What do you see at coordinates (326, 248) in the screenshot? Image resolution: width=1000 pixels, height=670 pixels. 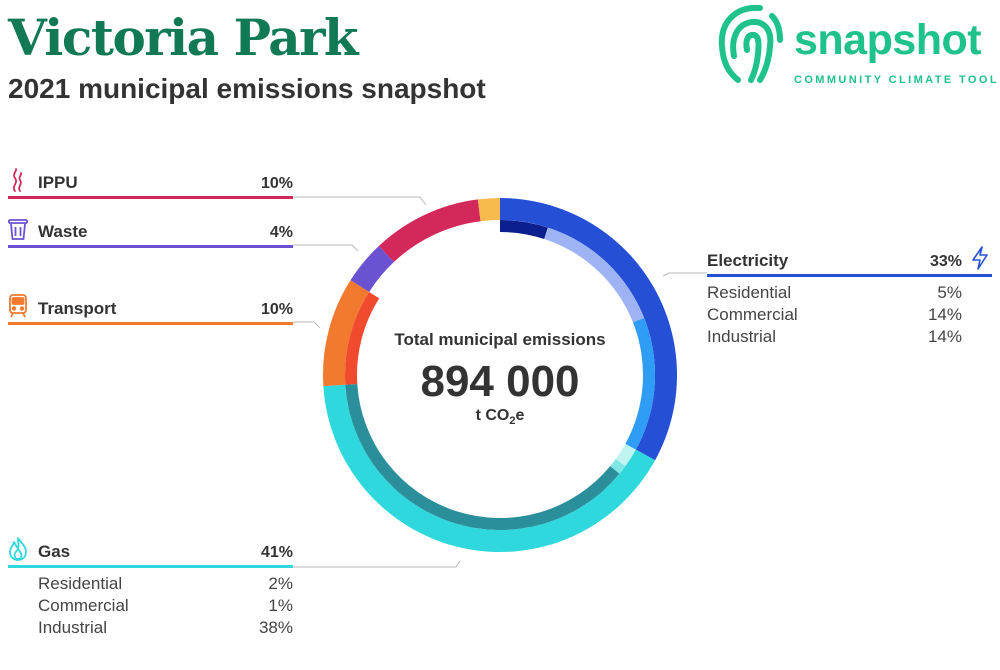 I see `leader-line-waste` at bounding box center [326, 248].